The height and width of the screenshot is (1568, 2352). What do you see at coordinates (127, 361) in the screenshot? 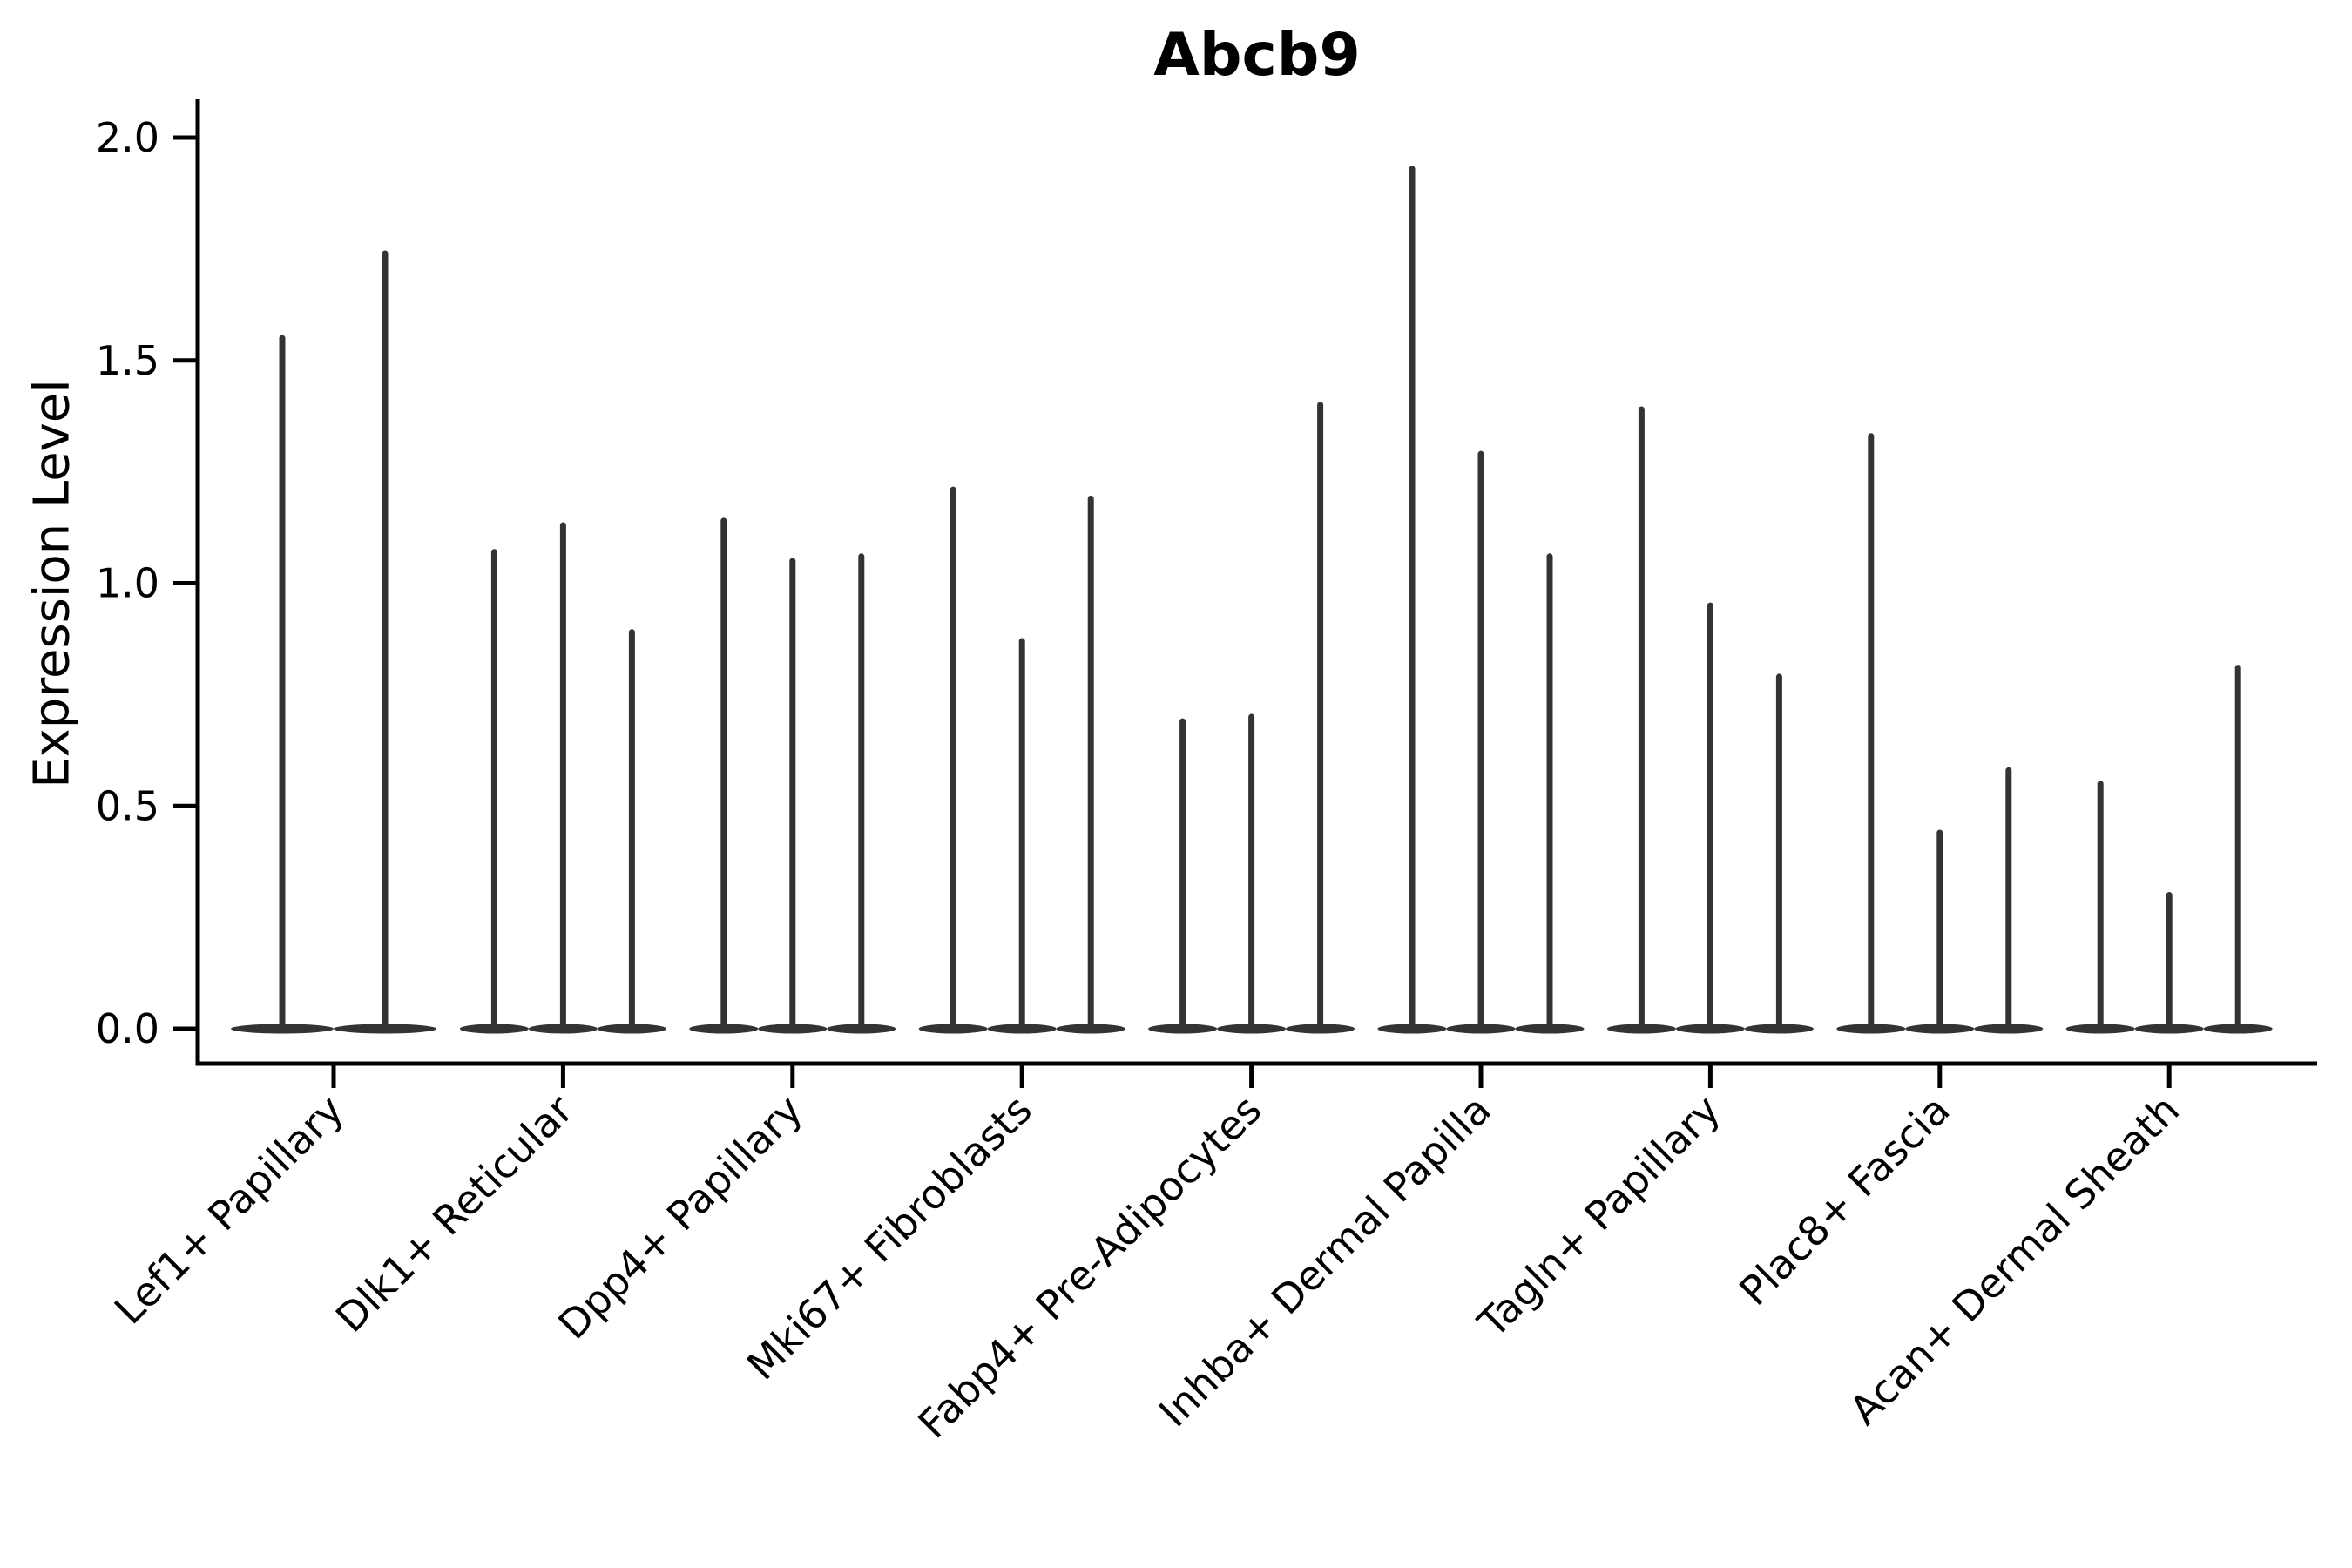
I see `y-tick-label: 1.5` at bounding box center [127, 361].